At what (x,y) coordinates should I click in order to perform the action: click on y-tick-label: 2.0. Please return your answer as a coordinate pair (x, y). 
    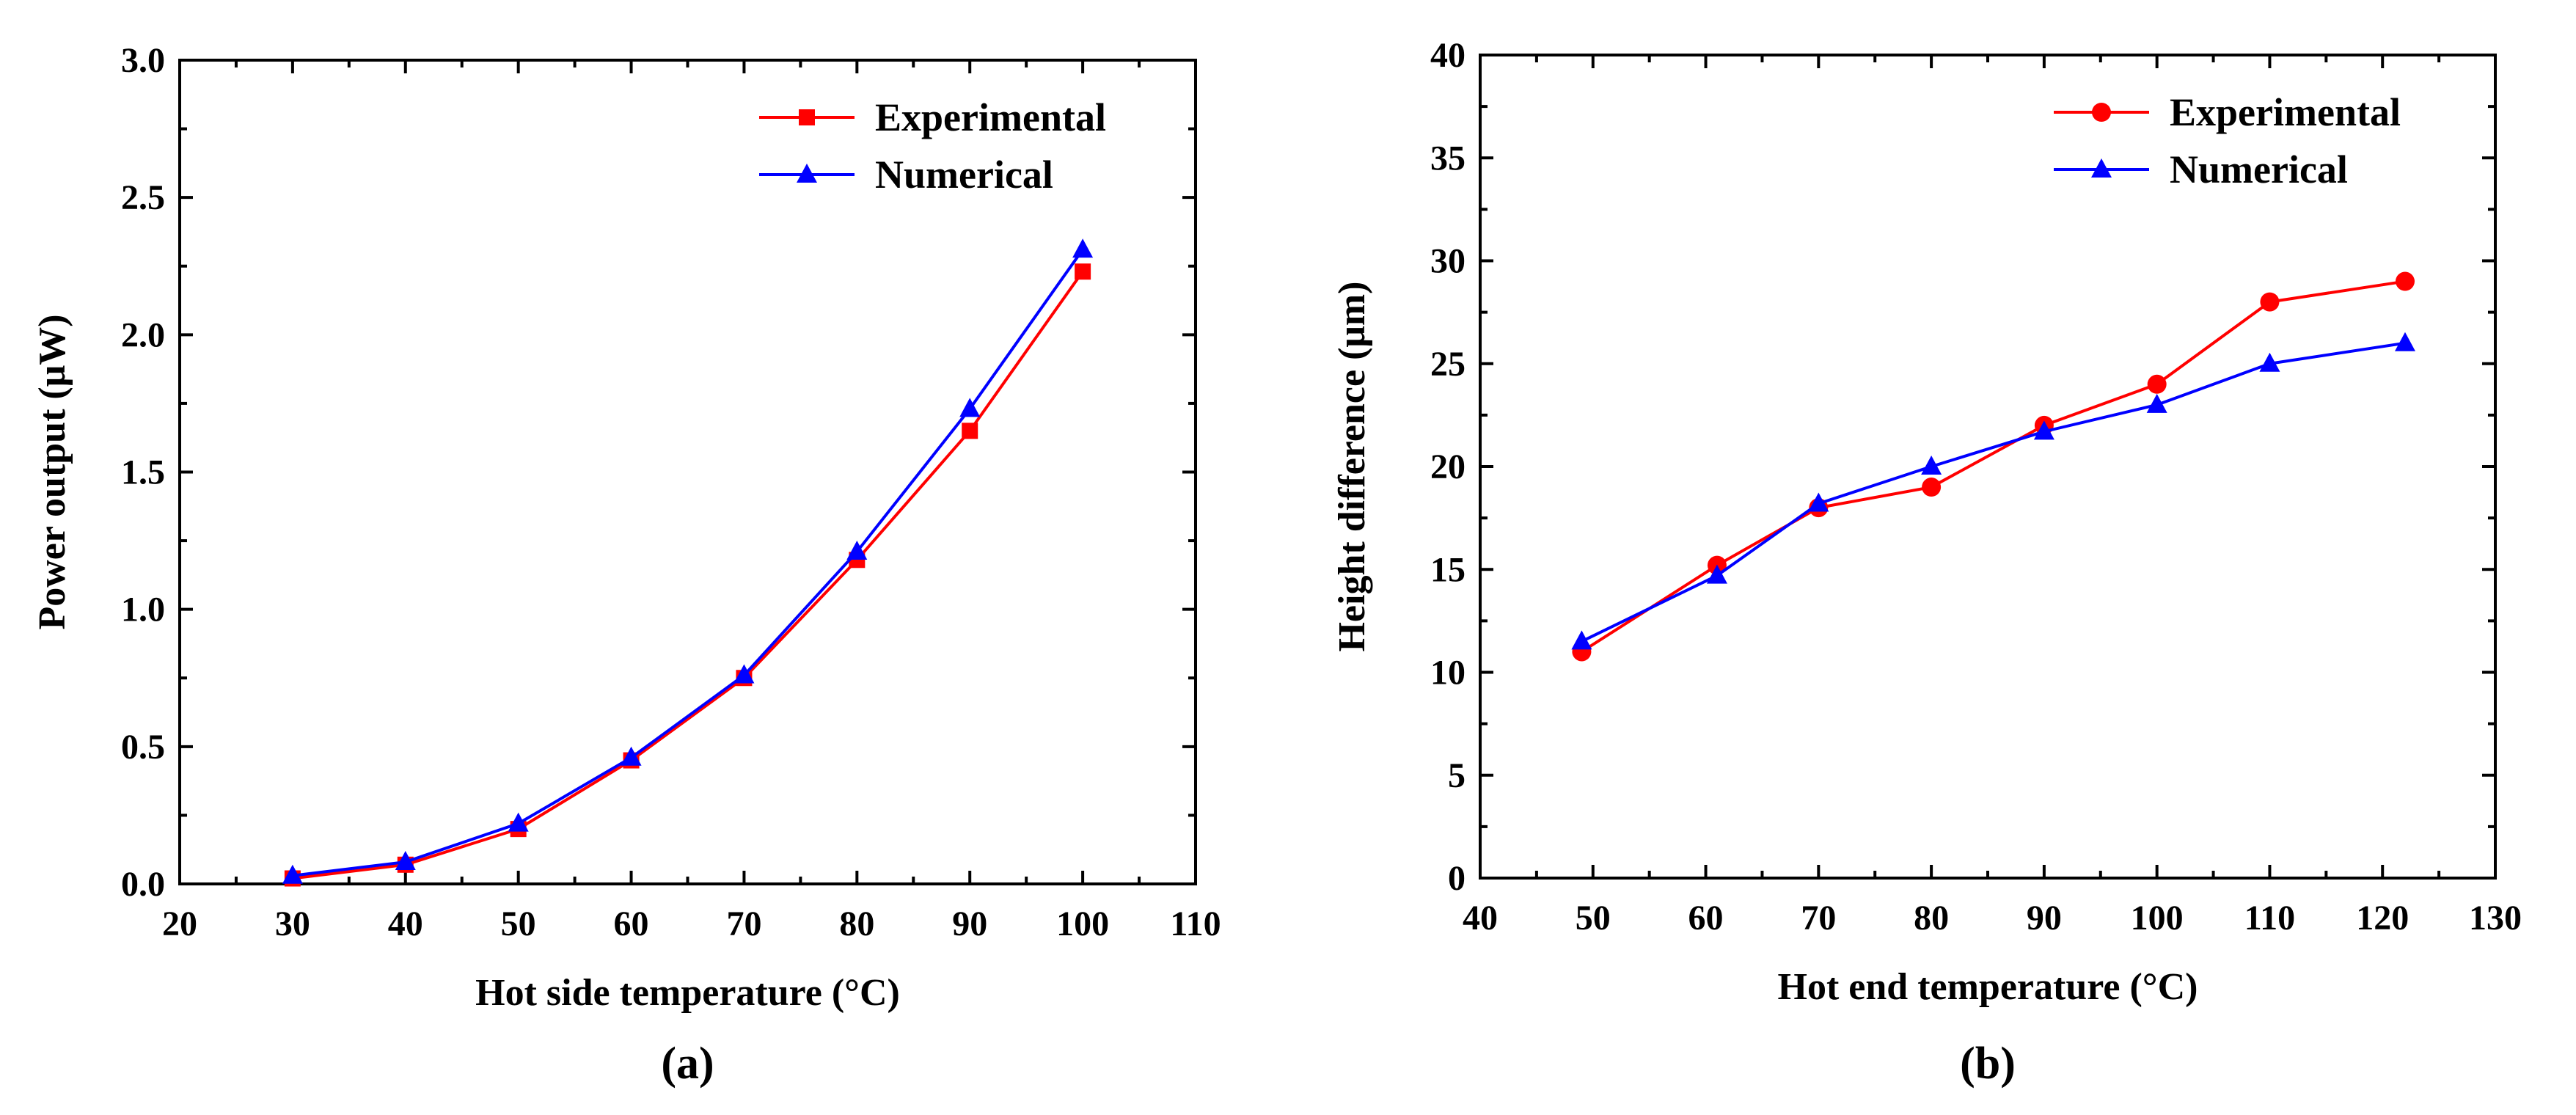
    Looking at the image, I should click on (143, 334).